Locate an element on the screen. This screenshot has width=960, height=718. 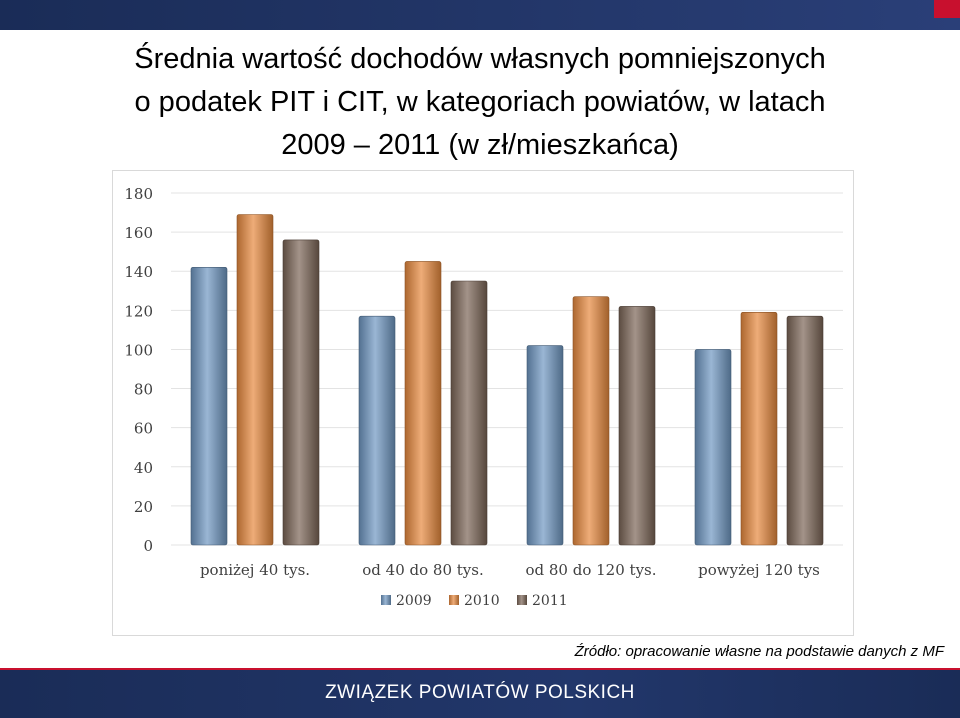
y-tick-label: 140 is located at coordinates (138, 272).